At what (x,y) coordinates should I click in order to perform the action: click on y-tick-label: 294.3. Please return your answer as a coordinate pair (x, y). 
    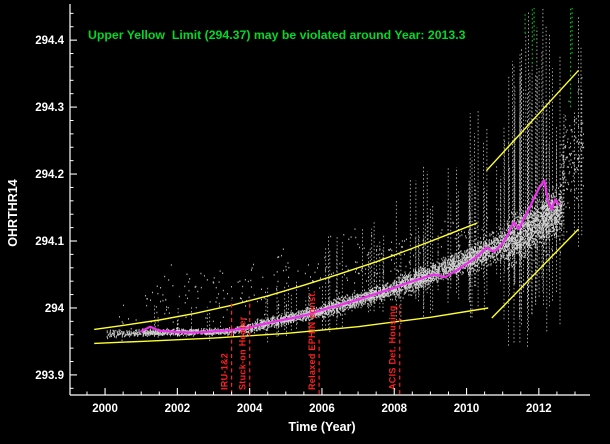
    Looking at the image, I should click on (49, 108).